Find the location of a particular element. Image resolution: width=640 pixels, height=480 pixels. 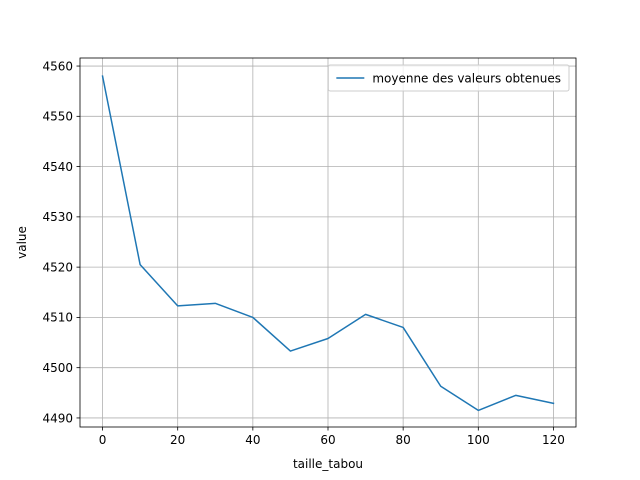

legend-entry-label: moyenne des valeurs obtenues is located at coordinates (466, 78).